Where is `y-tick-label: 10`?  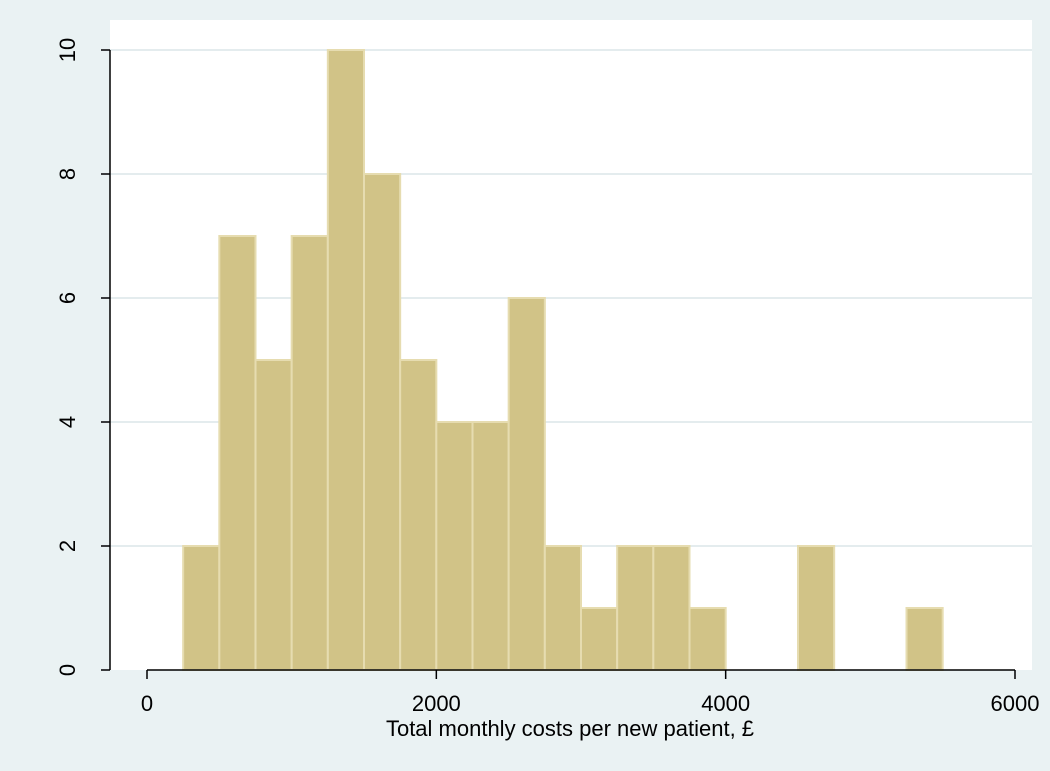 y-tick-label: 10 is located at coordinates (67, 50).